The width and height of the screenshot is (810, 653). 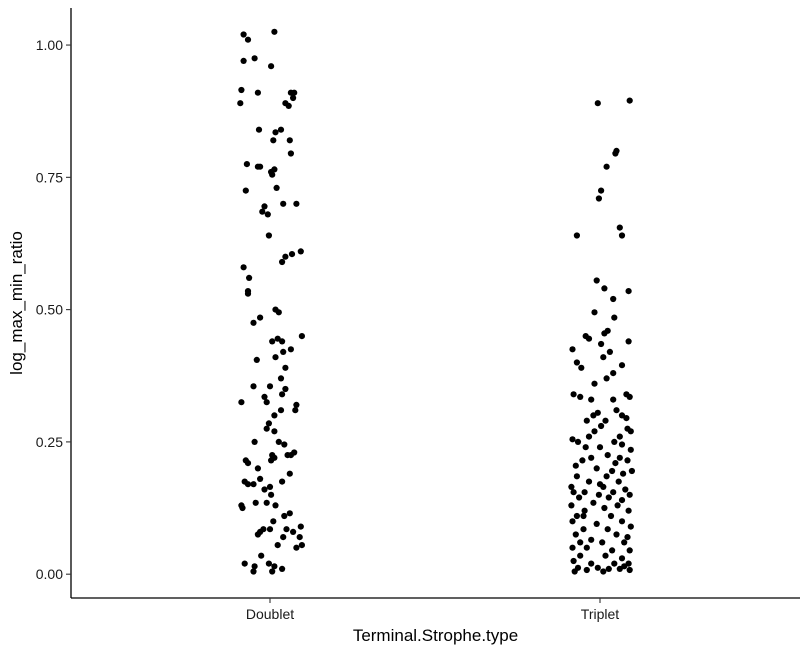 I want to click on x-ticks: Doublet Triplet, so click(x=432, y=610).